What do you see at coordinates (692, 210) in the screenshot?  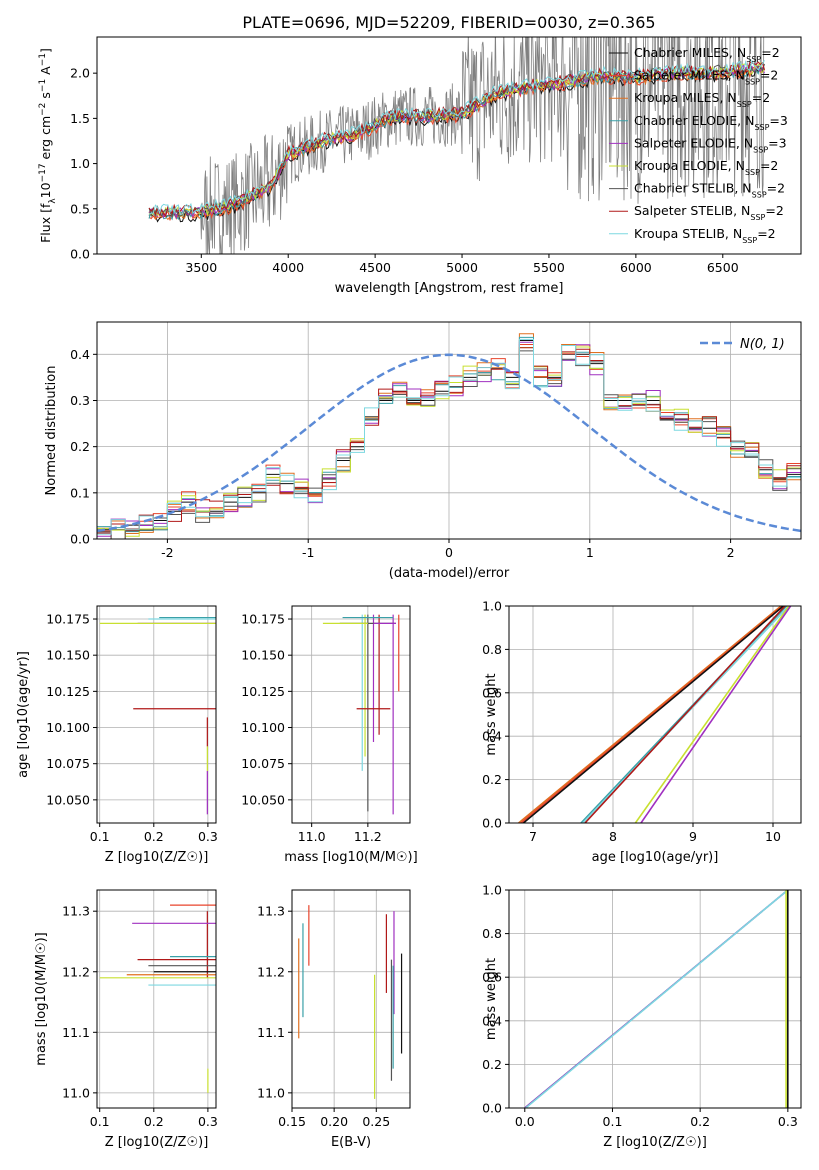 I see `legend-series-name: Salpeter STELIB, N` at bounding box center [692, 210].